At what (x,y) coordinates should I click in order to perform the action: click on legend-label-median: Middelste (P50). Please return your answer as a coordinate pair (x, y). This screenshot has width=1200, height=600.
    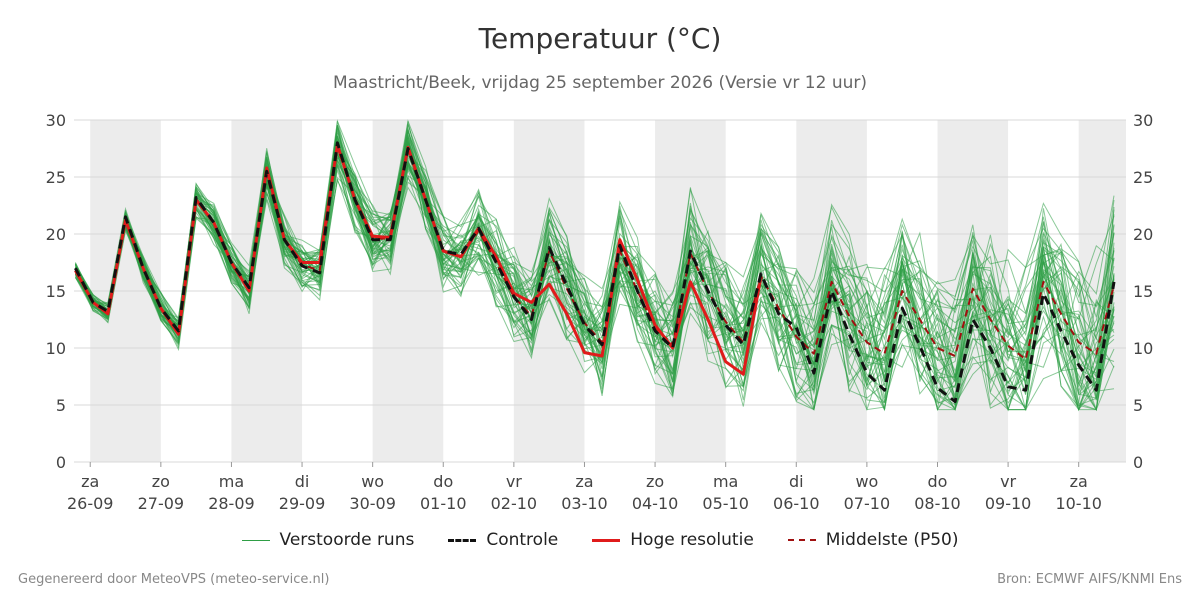
    Looking at the image, I should click on (892, 540).